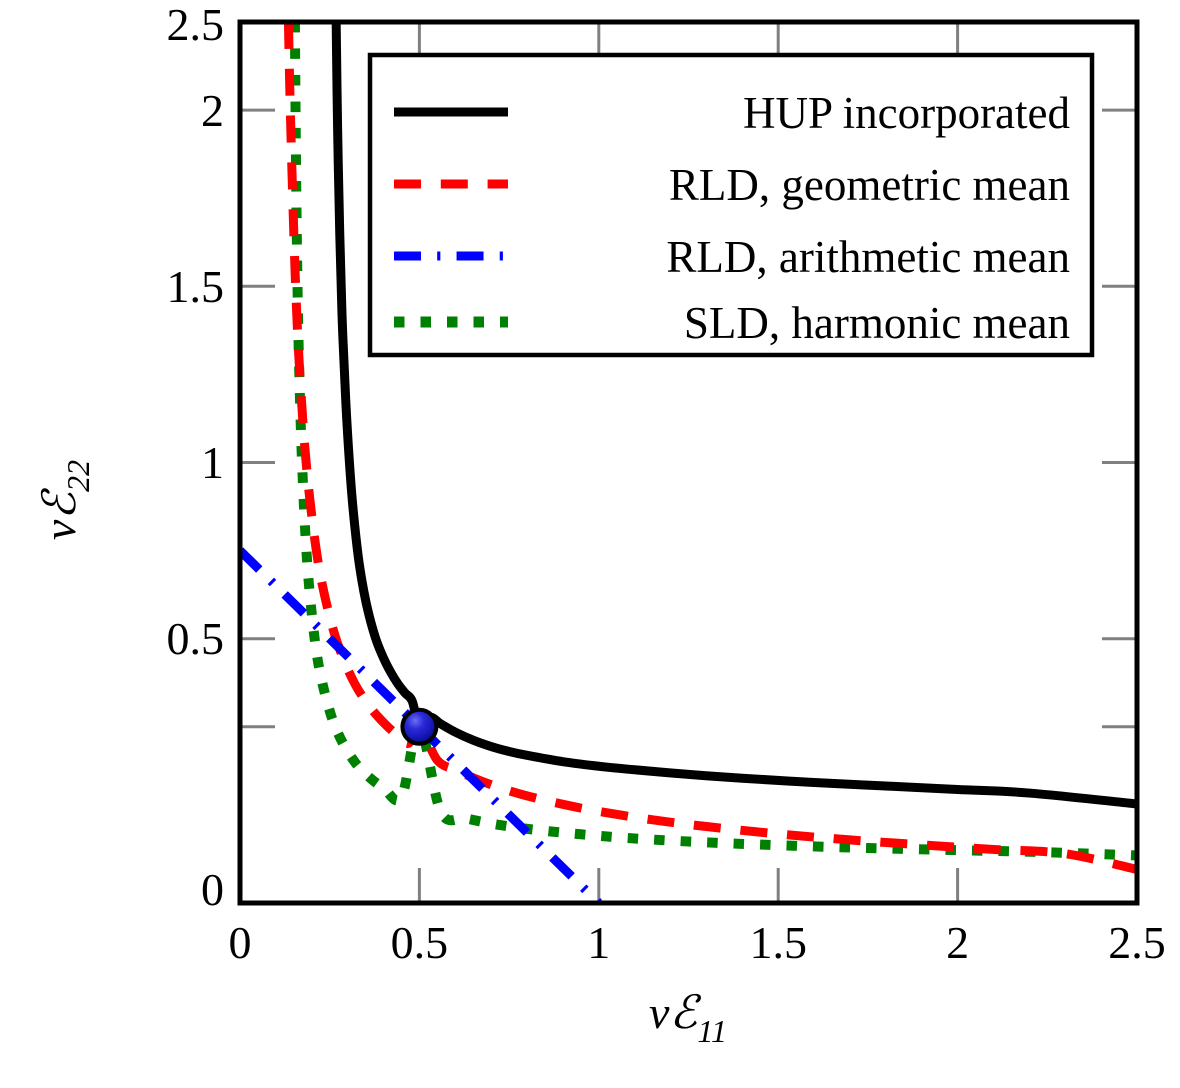 The image size is (1180, 1088). Describe the element at coordinates (685, 1012) in the screenshot. I see `x-axis-script-e: ℰ` at that location.